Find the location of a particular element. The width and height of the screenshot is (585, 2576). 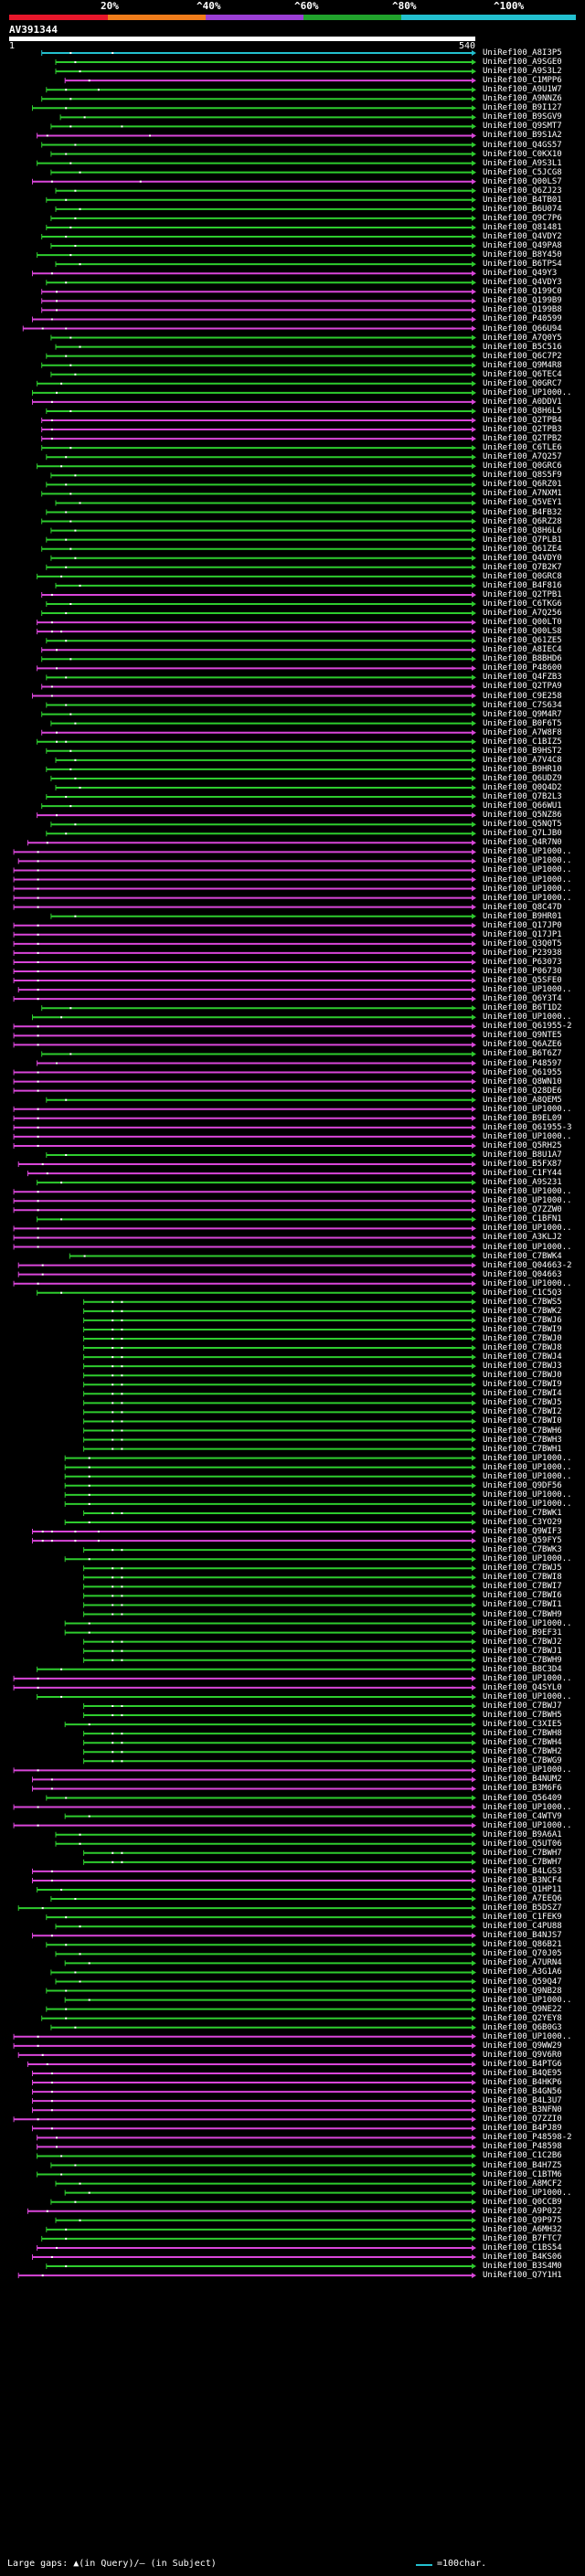

hit-label: UniRef100_Q9P975 is located at coordinates (522, 2220).